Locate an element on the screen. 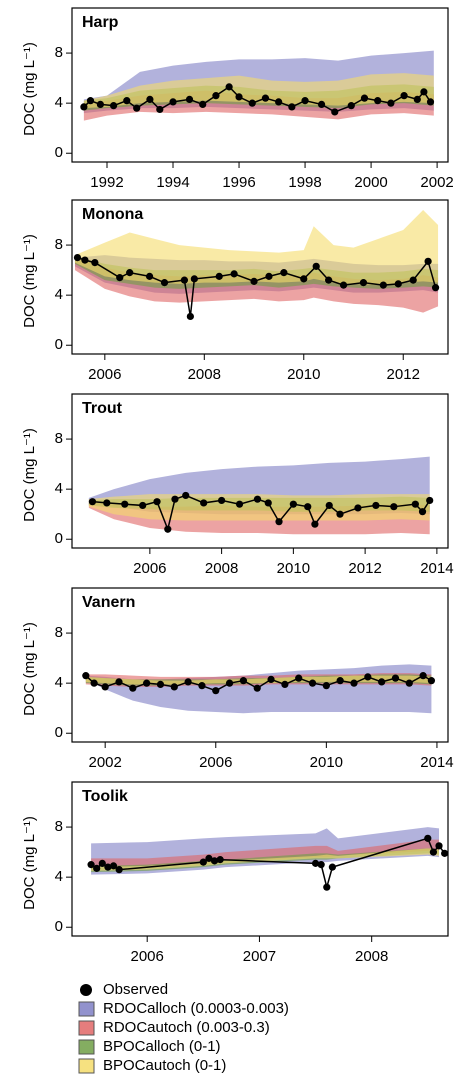 This screenshot has height=1074, width=461. plot-frame is located at coordinates (260, 471).